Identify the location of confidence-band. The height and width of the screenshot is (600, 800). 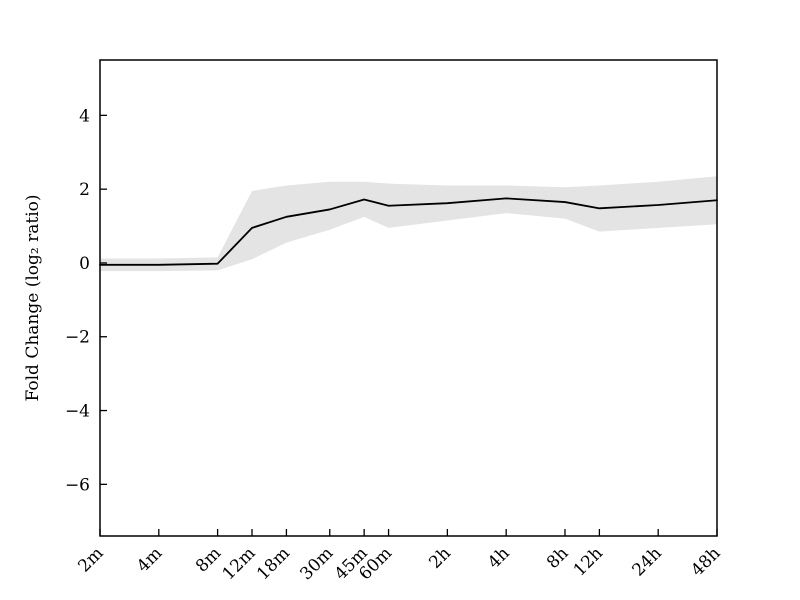
(408, 224).